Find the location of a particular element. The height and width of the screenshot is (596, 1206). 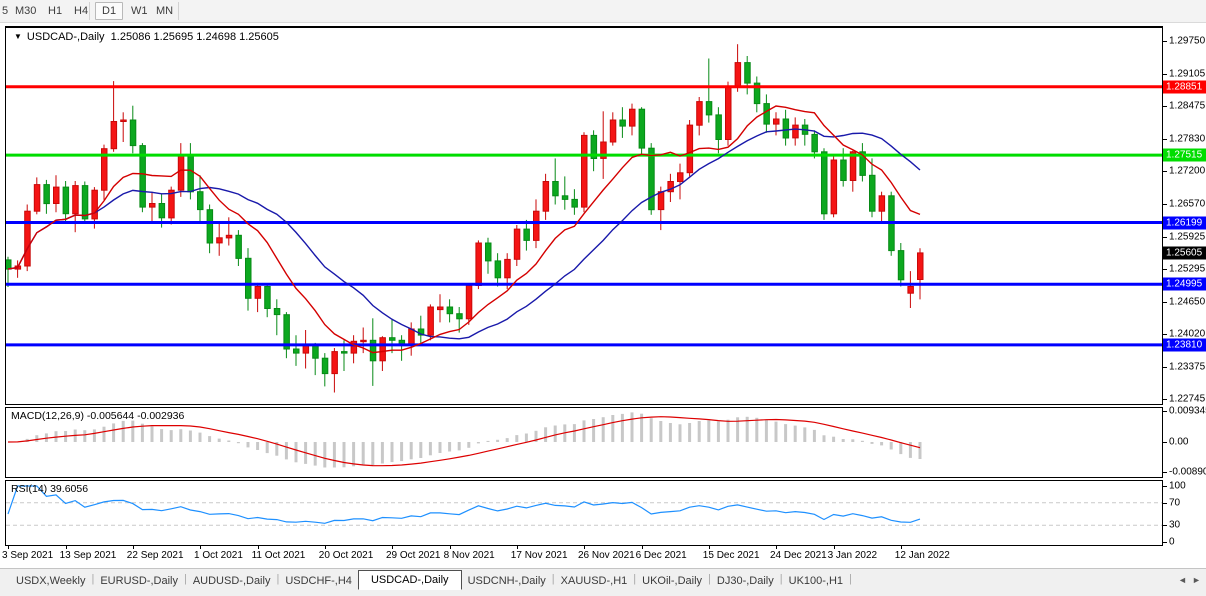

timeframe-button-h1: H1 is located at coordinates (55, 11).